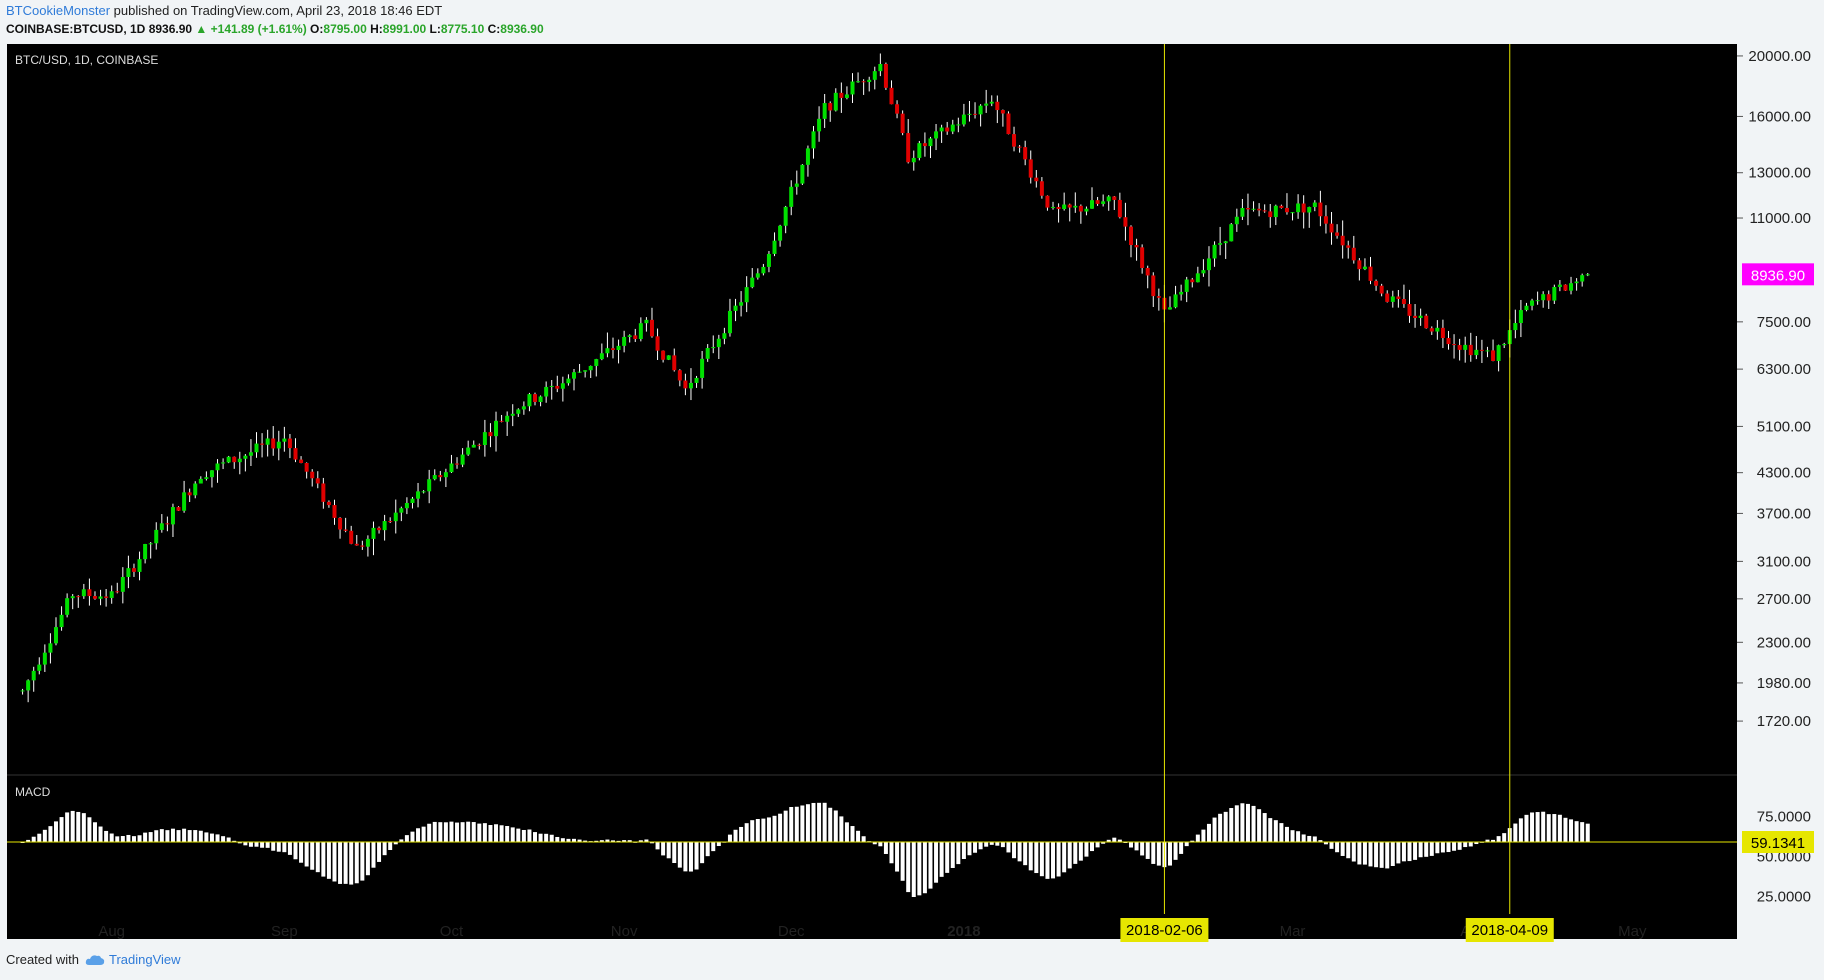 The width and height of the screenshot is (1824, 980). Describe the element at coordinates (58, 10) in the screenshot. I see `author-link: BTCookieMonster` at that location.